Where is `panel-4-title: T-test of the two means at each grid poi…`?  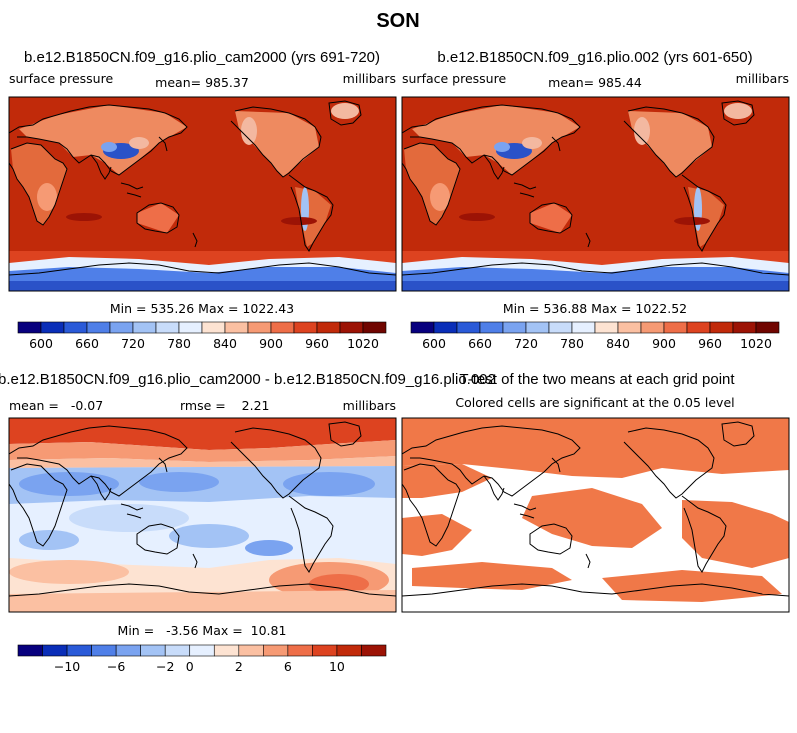 panel-4-title: T-test of the two means at each grid poi… is located at coordinates (597, 379).